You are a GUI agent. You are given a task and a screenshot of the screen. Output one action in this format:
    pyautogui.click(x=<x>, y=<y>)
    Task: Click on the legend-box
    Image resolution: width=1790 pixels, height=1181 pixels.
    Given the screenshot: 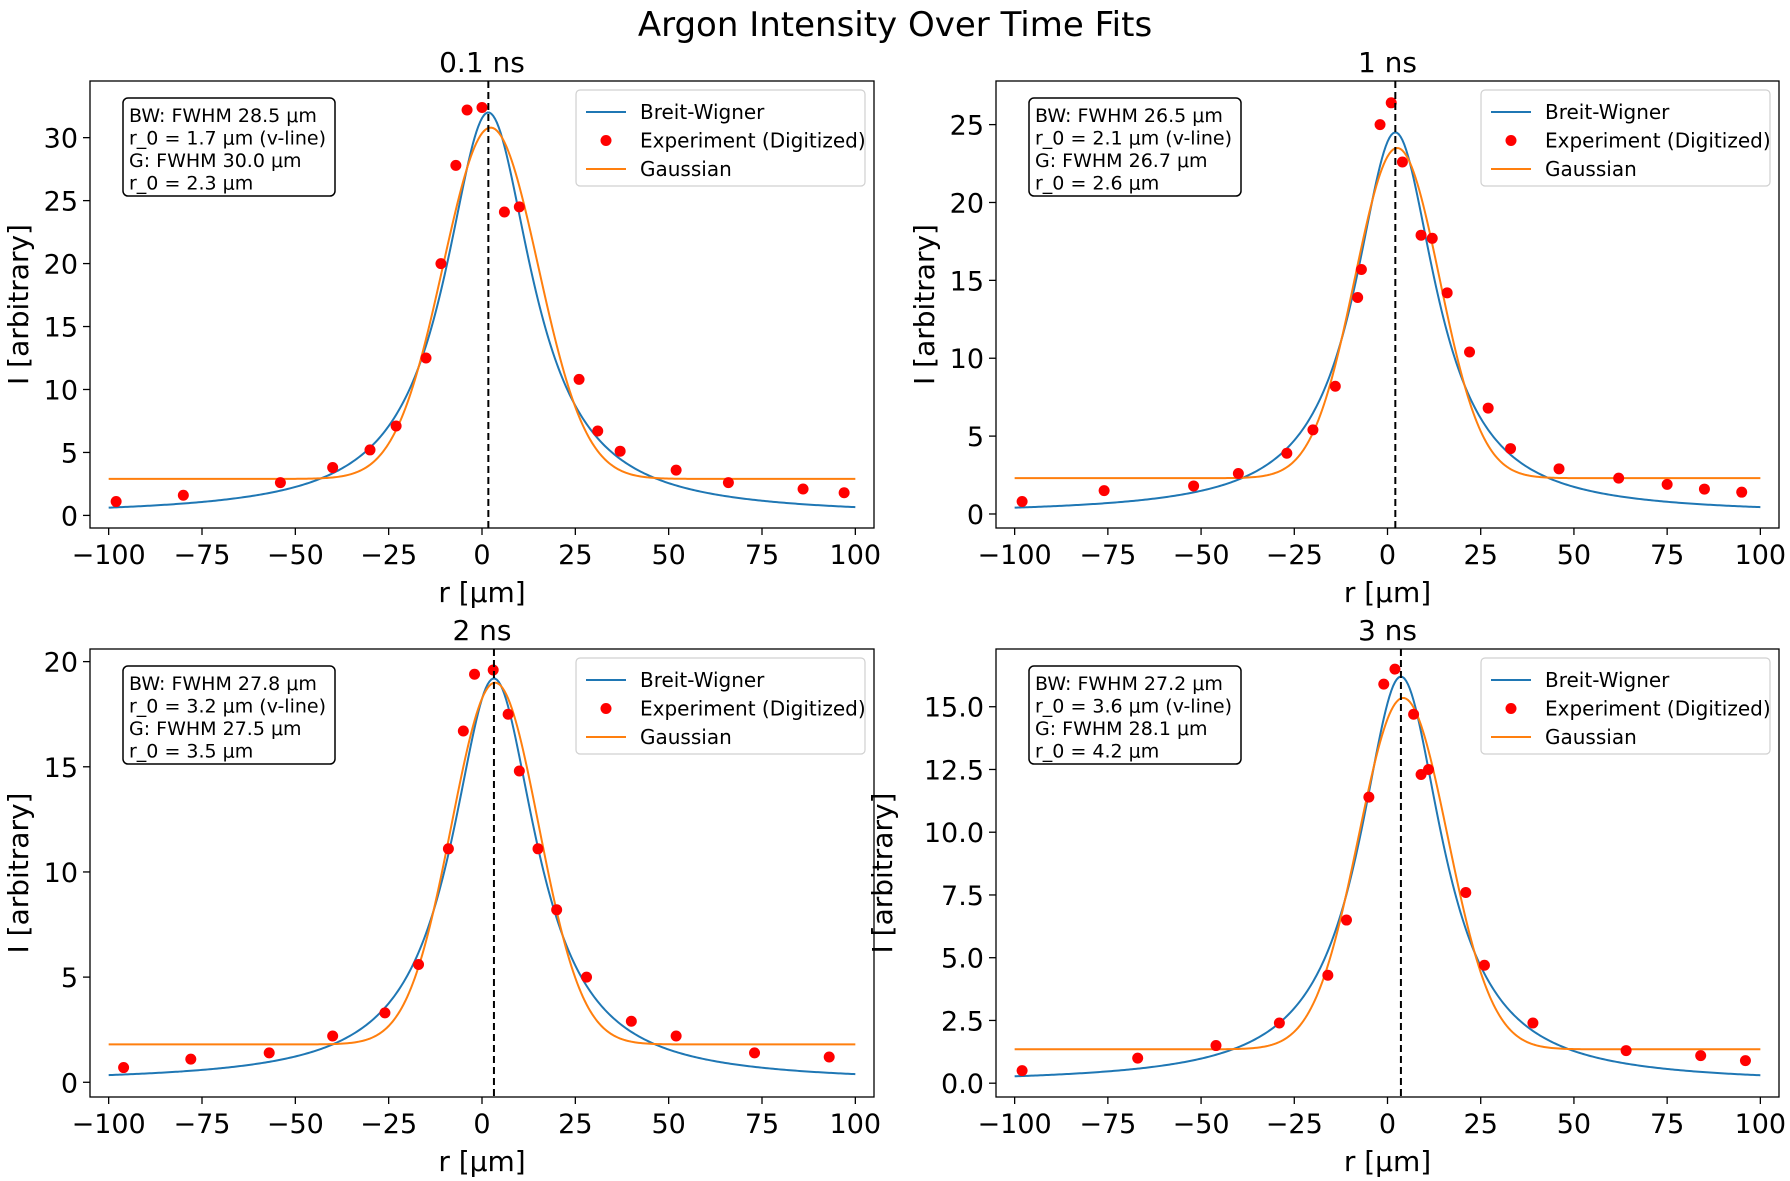 What is the action you would take?
    pyautogui.click(x=720, y=706)
    